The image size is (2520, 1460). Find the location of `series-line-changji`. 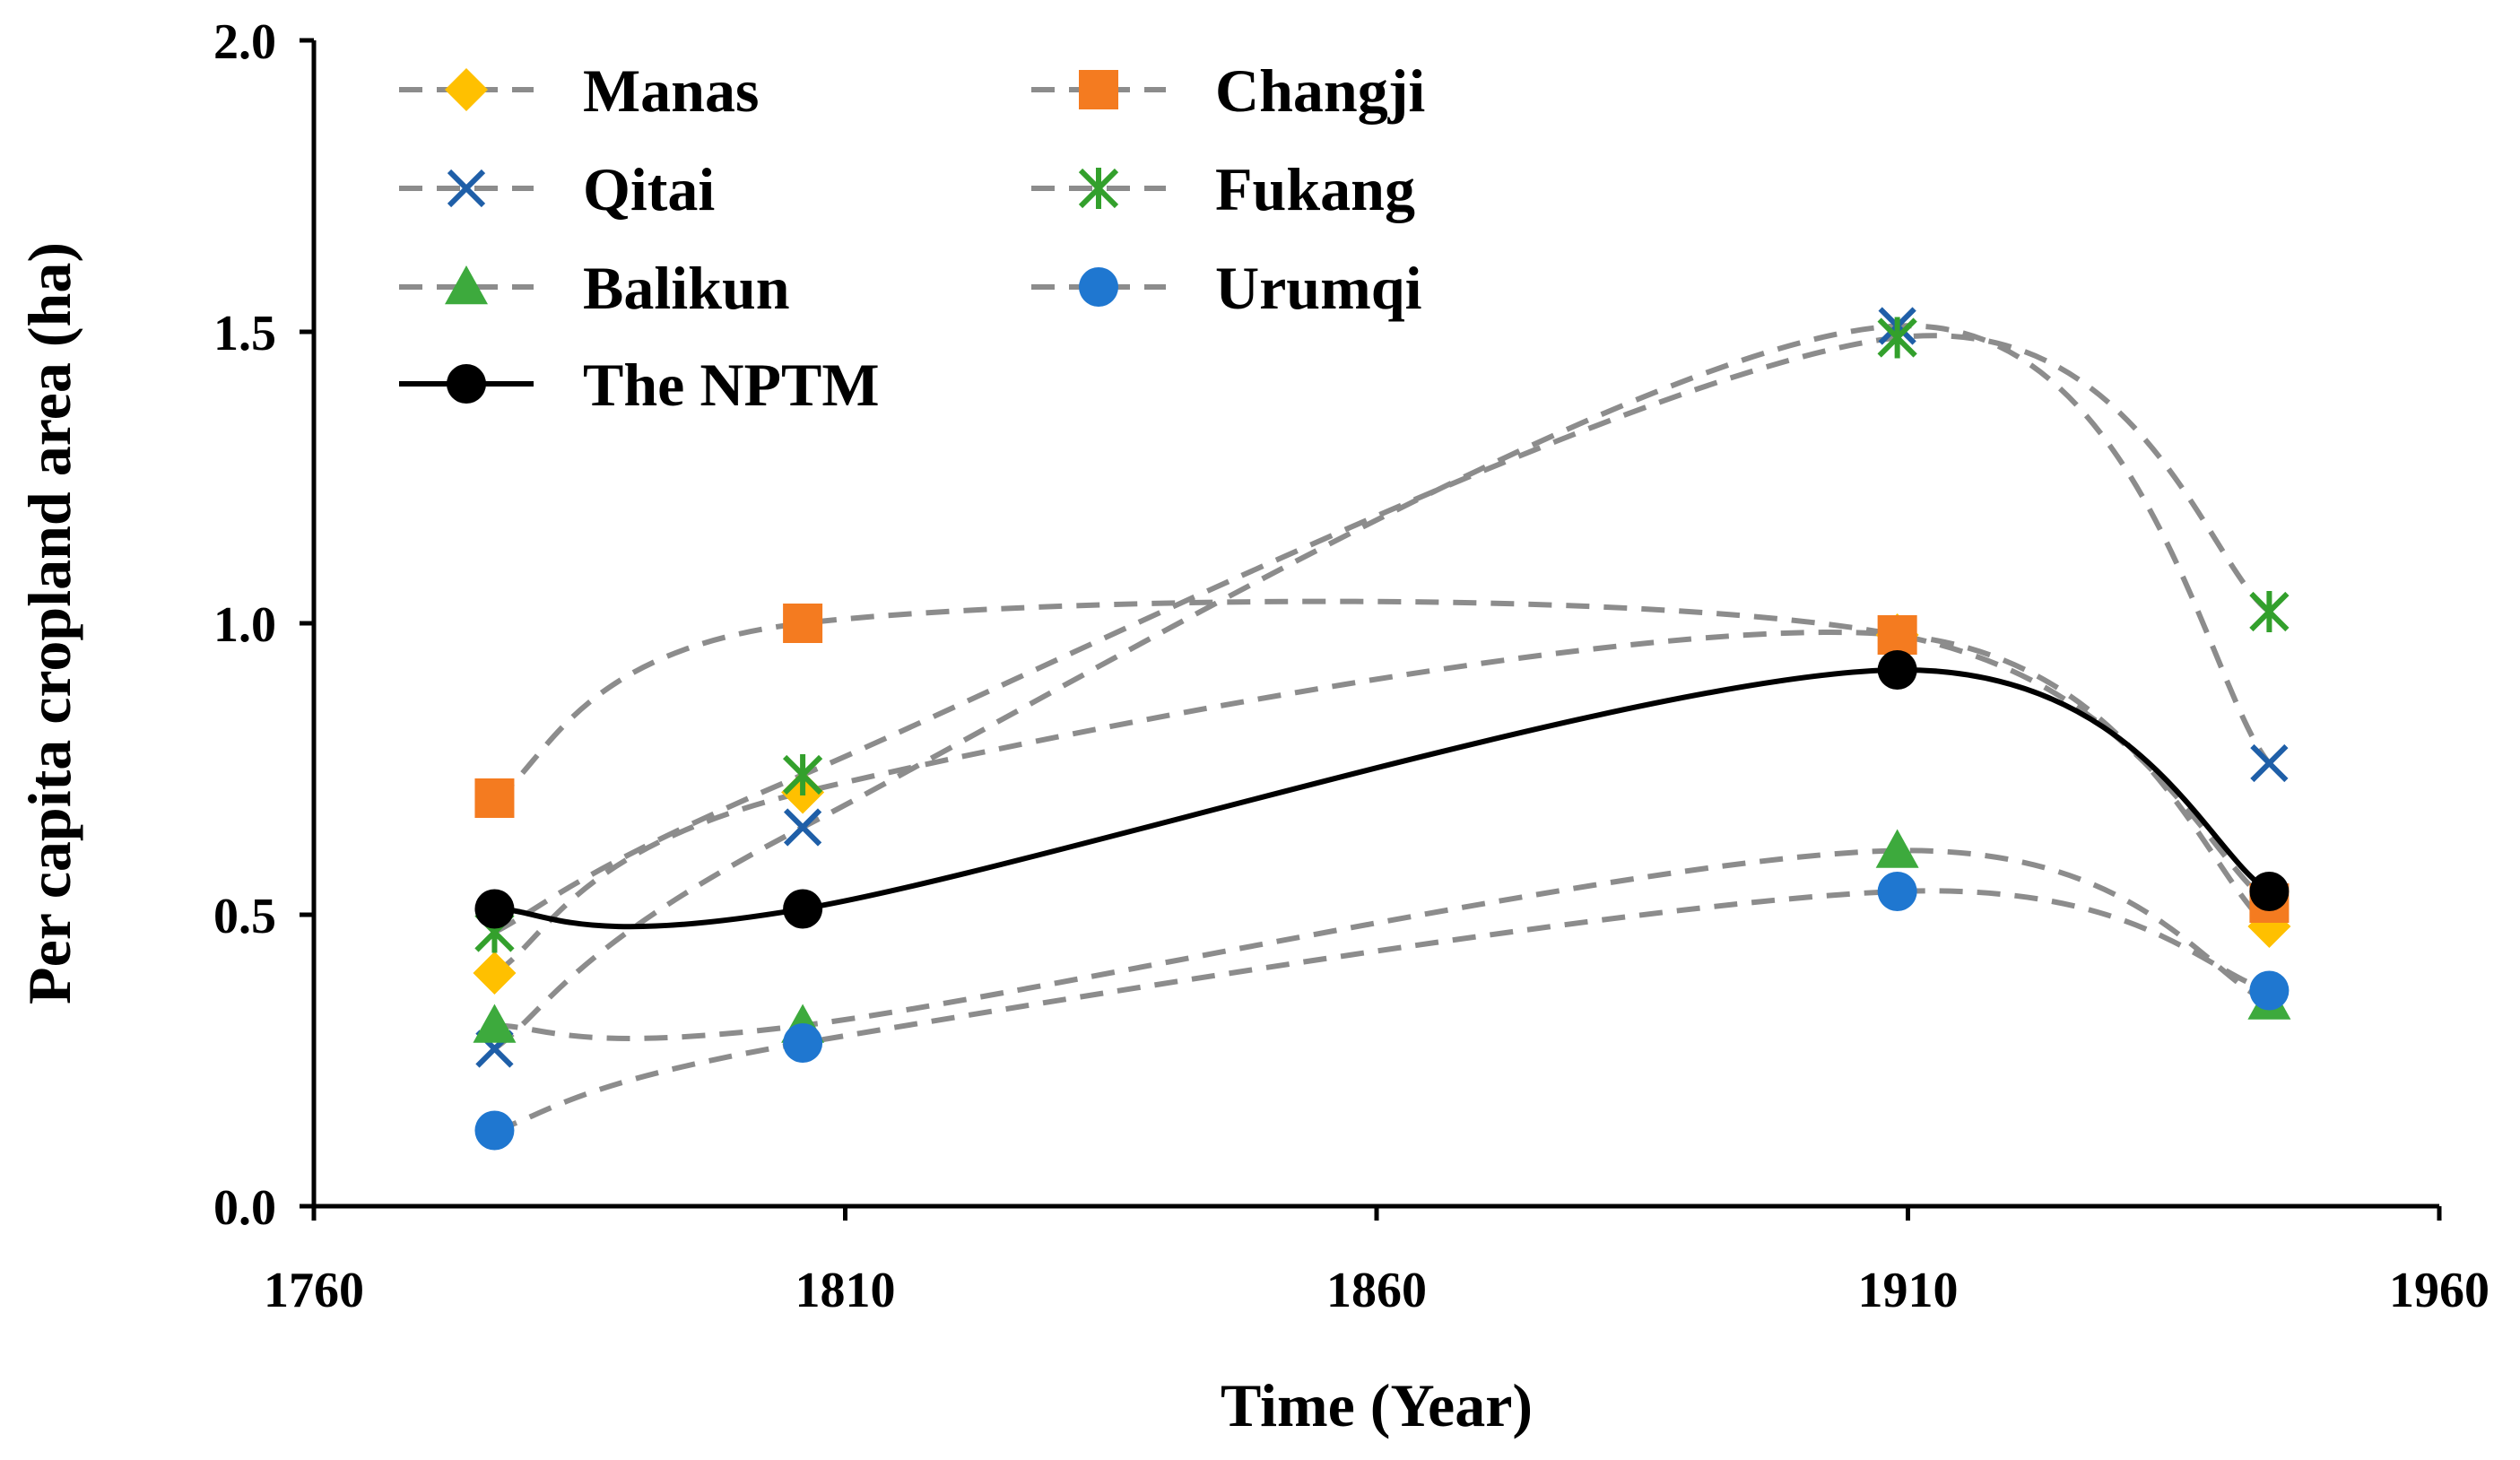

series-line-changji is located at coordinates (1382, 752).